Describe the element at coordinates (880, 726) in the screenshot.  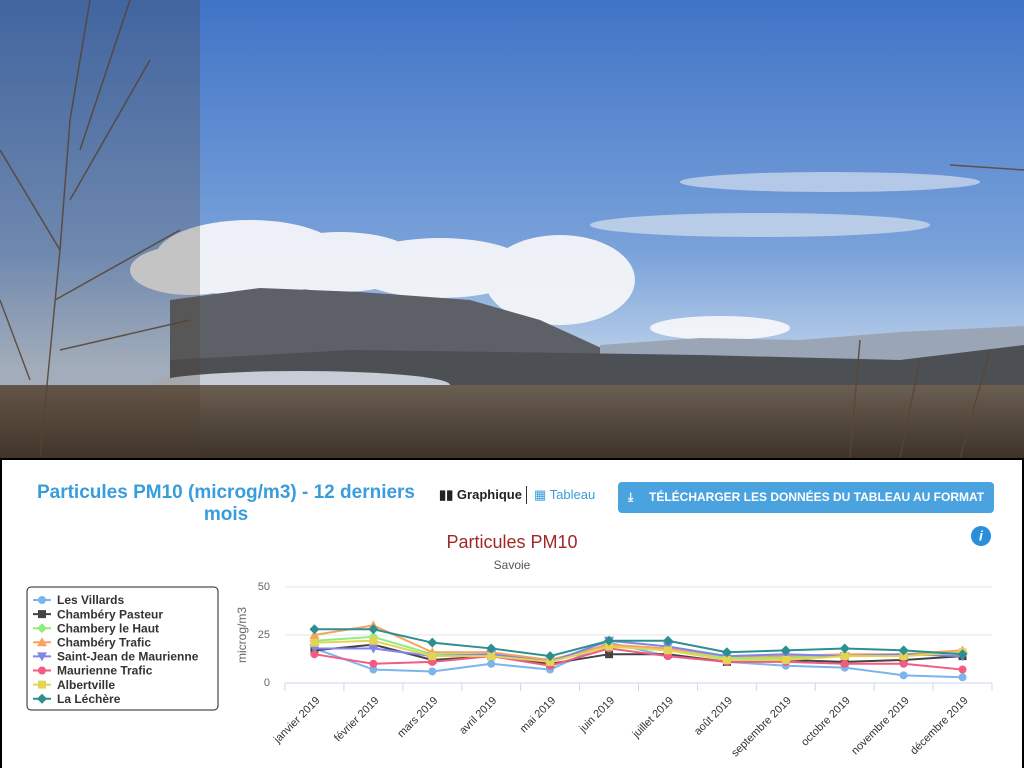
I see `x-tick-label: novembre 2019` at that location.